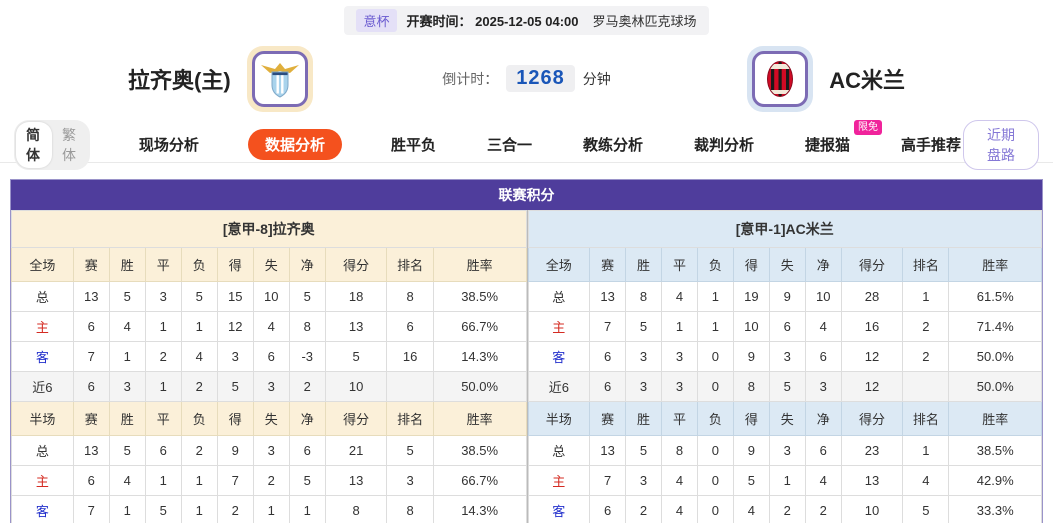  Describe the element at coordinates (479, 480) in the screenshot. I see `table-cell: 66.7%` at that location.